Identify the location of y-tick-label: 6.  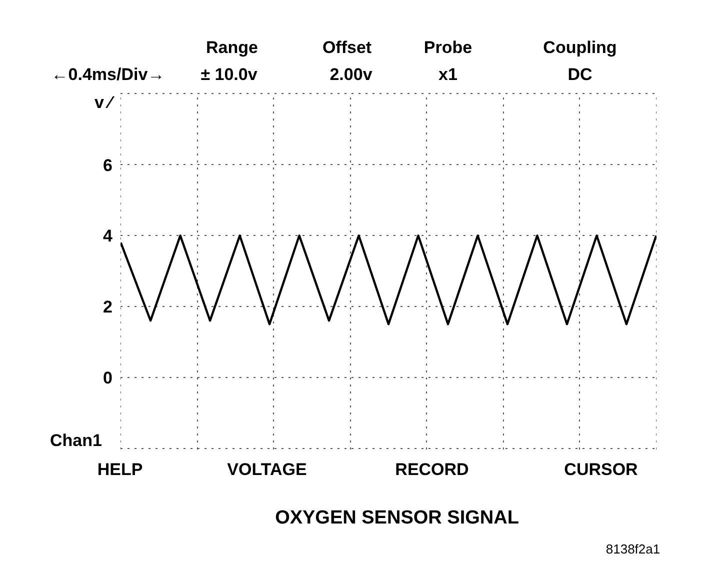
(108, 165).